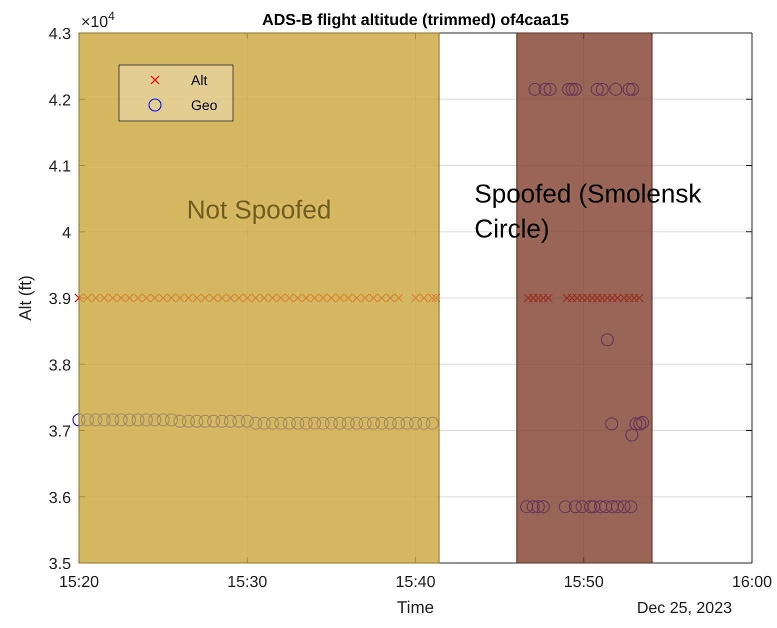  Describe the element at coordinates (752, 582) in the screenshot. I see `x-tick-label: 16:00` at that location.